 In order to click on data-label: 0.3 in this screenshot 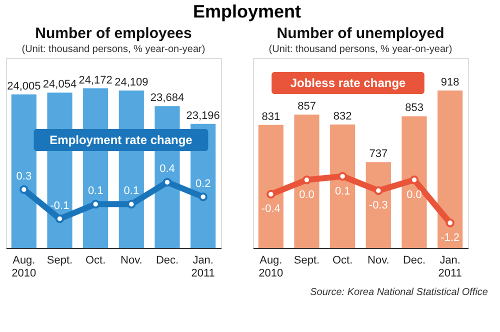, I will do `click(24, 176)`.